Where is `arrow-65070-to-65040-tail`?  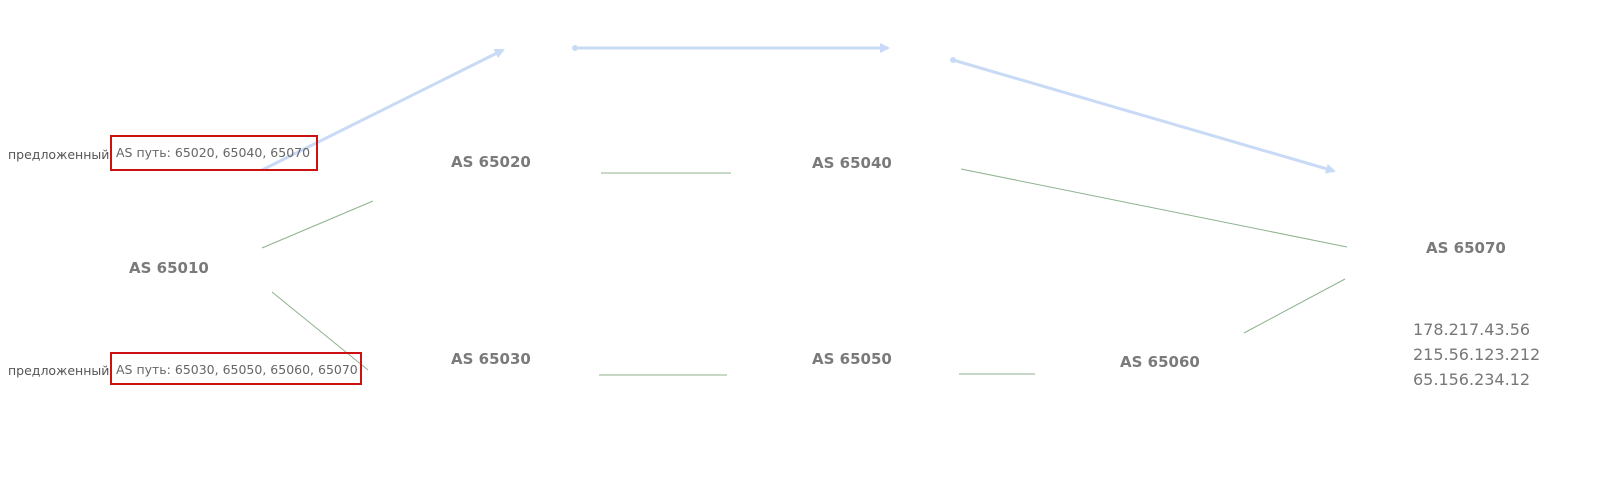
arrow-65070-to-65040-tail is located at coordinates (953, 60).